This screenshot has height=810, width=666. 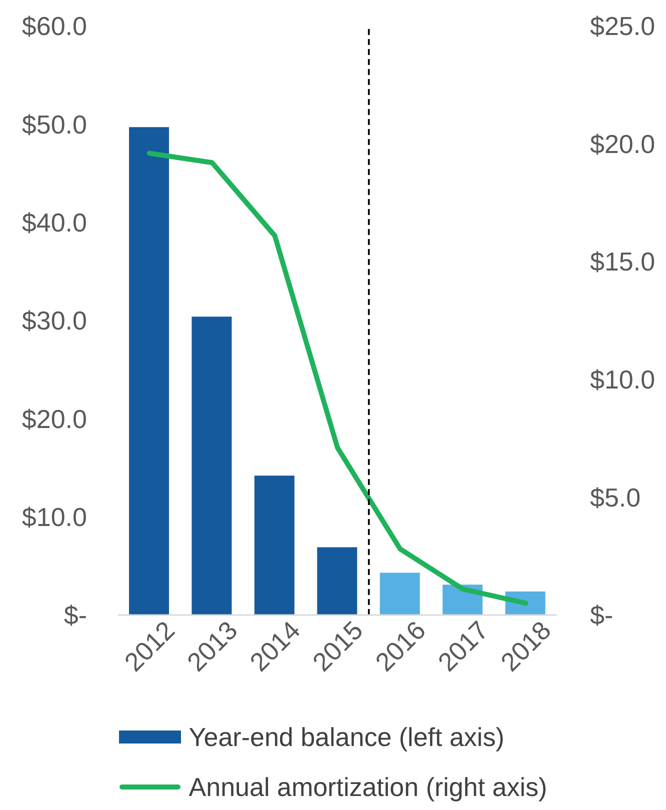 What do you see at coordinates (623, 143) in the screenshot?
I see `y2-tick-label: $20.0` at bounding box center [623, 143].